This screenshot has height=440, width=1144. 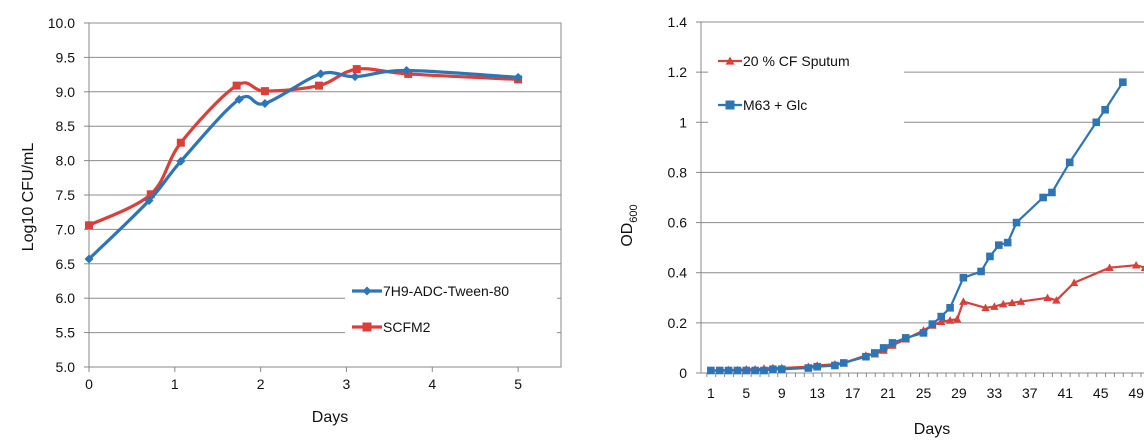 What do you see at coordinates (261, 384) in the screenshot?
I see `x-tick-label: 2` at bounding box center [261, 384].